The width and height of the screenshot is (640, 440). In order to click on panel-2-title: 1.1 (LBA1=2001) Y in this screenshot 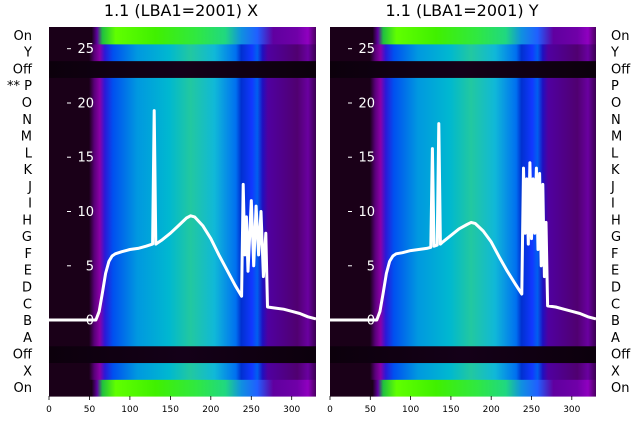, I will do `click(461, 10)`.